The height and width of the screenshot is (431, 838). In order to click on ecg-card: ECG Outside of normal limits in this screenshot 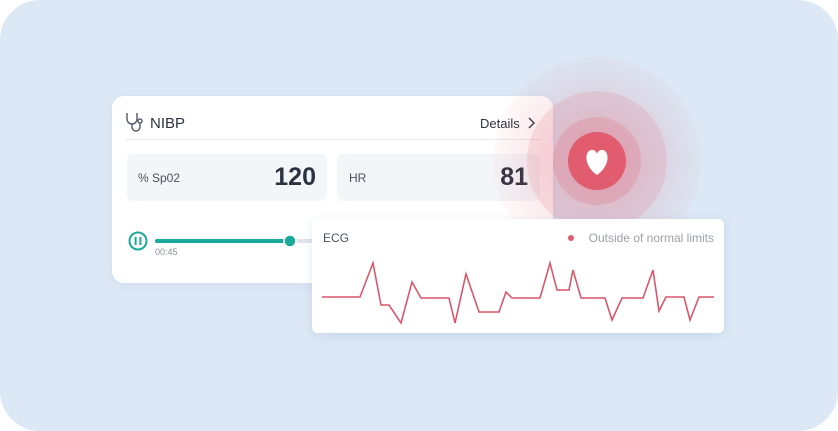, I will do `click(518, 276)`.